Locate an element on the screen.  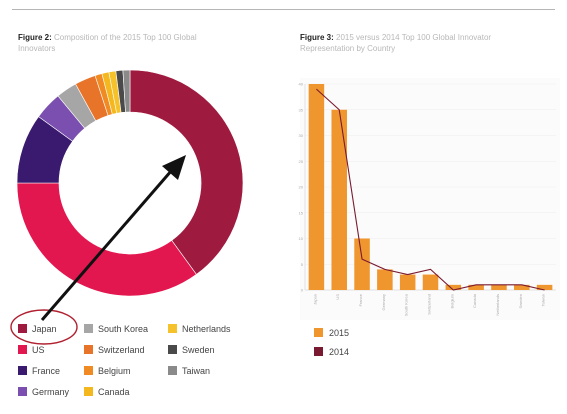
x-tick-netherlands: Netherlands is located at coordinates (497, 305).